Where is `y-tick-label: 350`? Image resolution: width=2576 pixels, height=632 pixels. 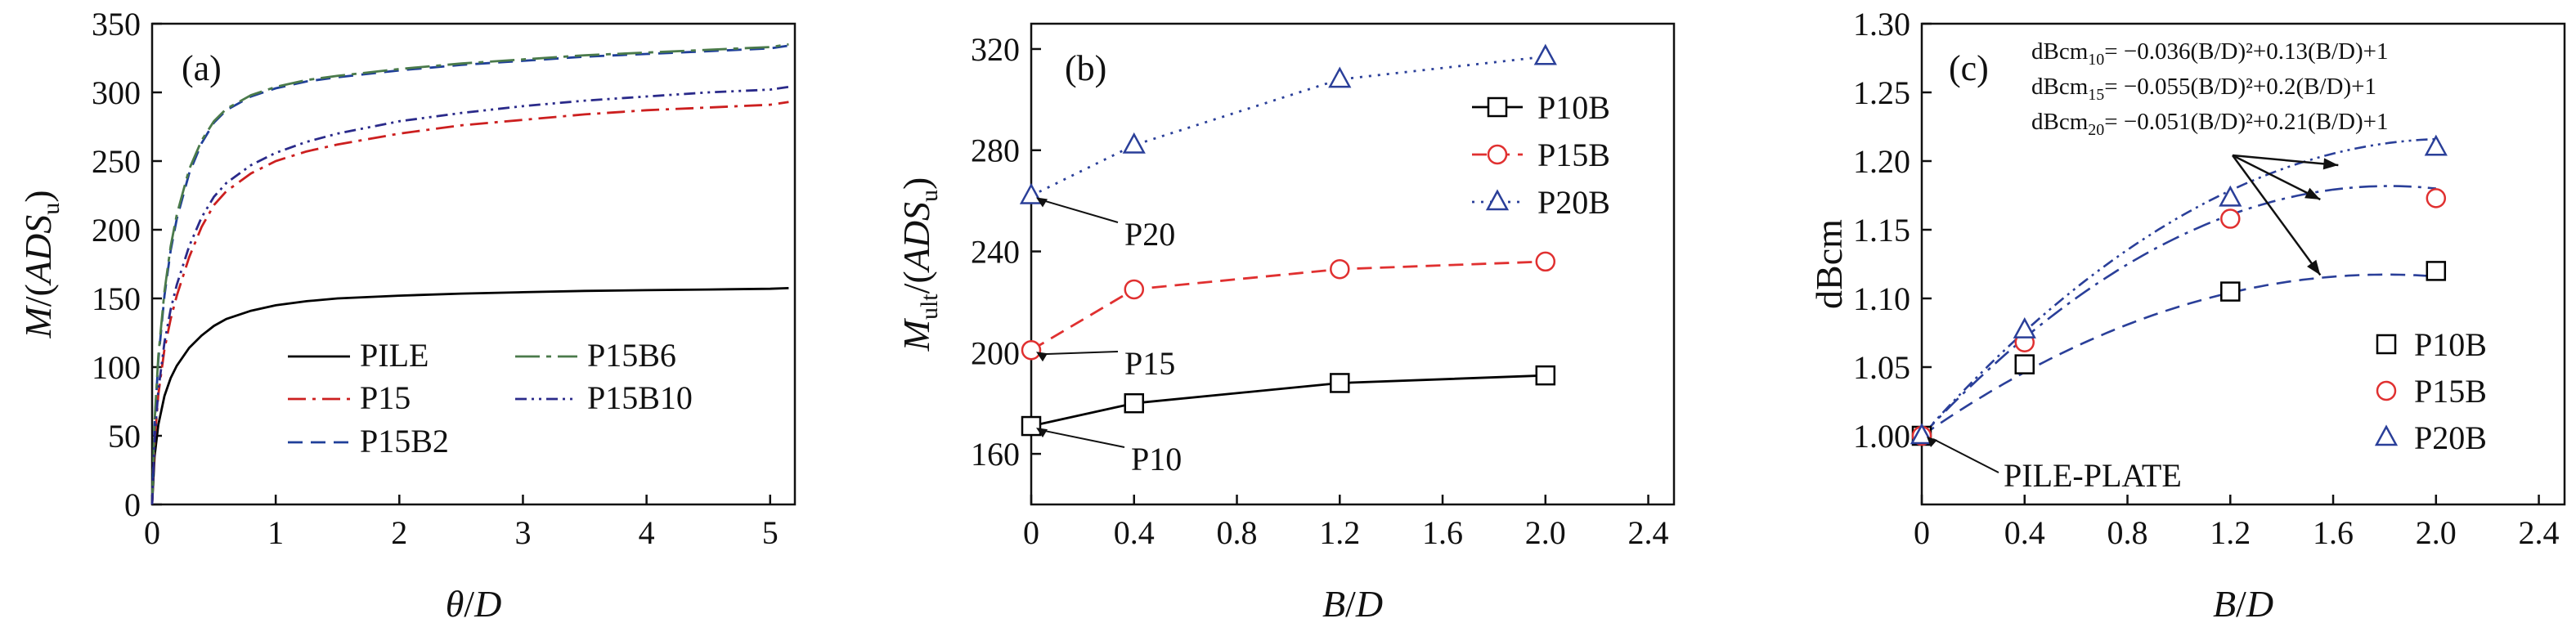 y-tick-label: 350 is located at coordinates (116, 24).